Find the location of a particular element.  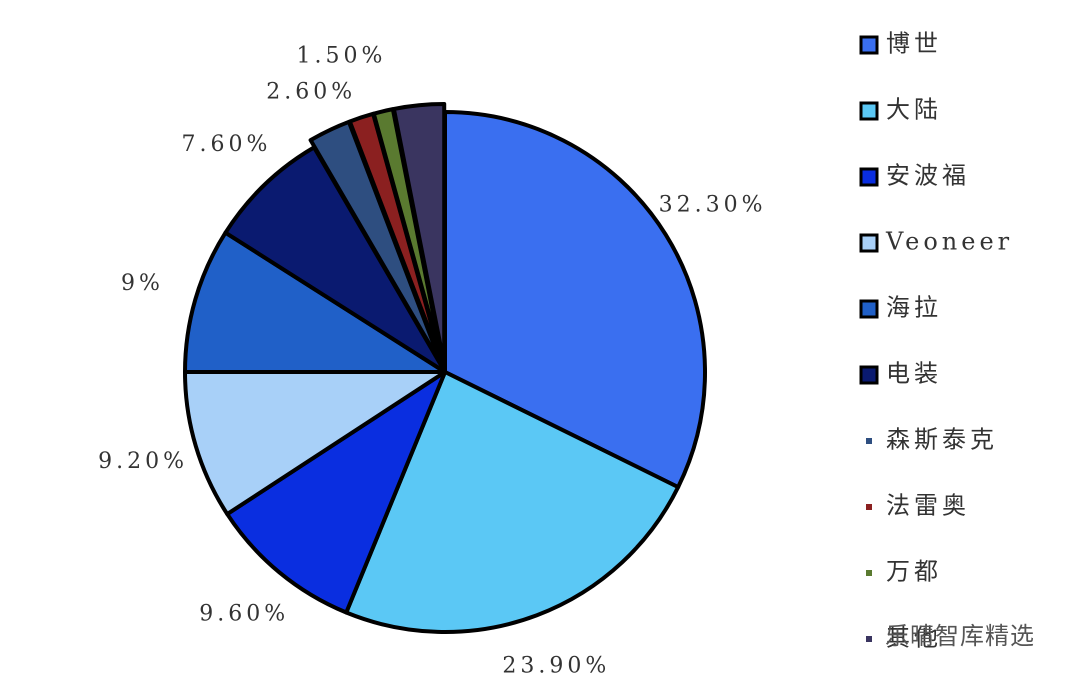

legend-label: 安波福 is located at coordinates (928, 176).